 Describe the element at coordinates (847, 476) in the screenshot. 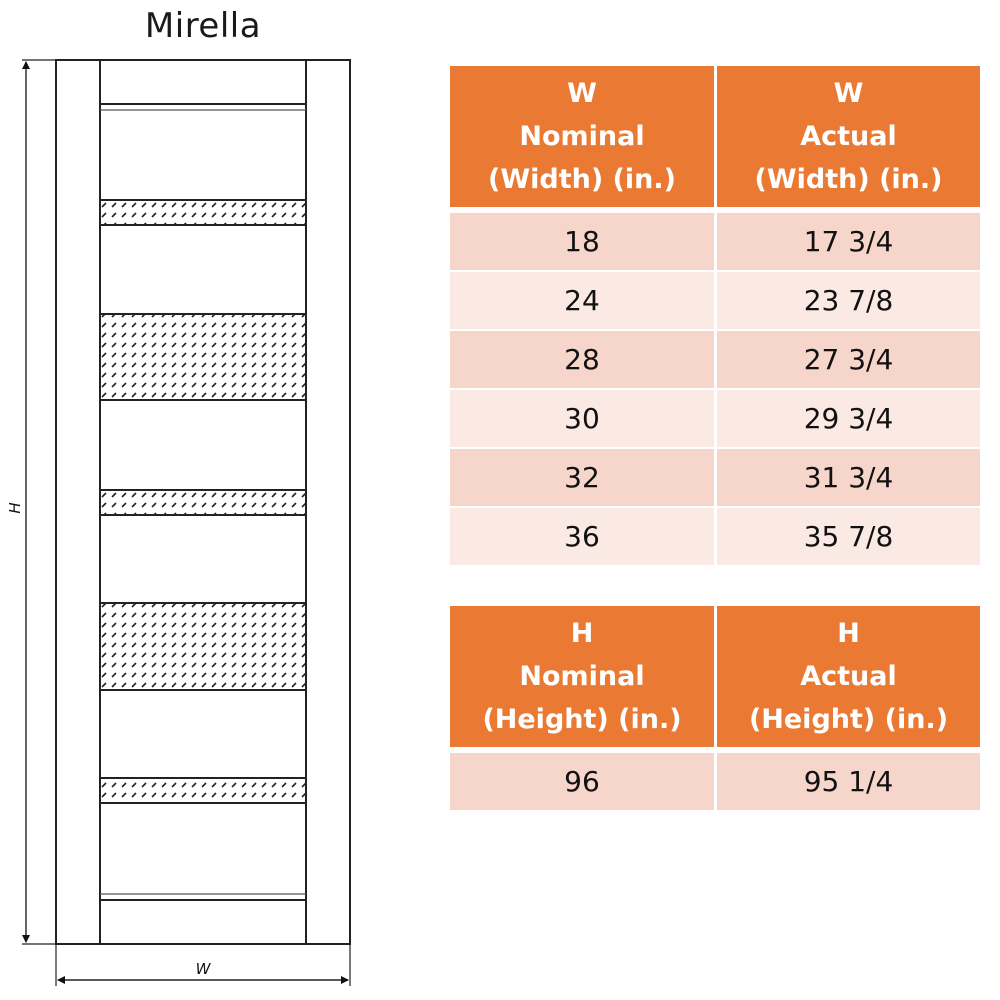

I see `actual-width-cell: 31 3/4` at that location.